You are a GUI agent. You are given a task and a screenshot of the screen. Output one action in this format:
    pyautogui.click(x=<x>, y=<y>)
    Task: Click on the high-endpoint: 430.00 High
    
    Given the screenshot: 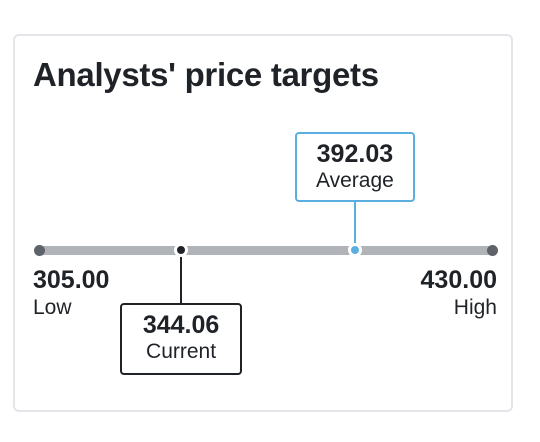 What is the action you would take?
    pyautogui.click(x=459, y=294)
    